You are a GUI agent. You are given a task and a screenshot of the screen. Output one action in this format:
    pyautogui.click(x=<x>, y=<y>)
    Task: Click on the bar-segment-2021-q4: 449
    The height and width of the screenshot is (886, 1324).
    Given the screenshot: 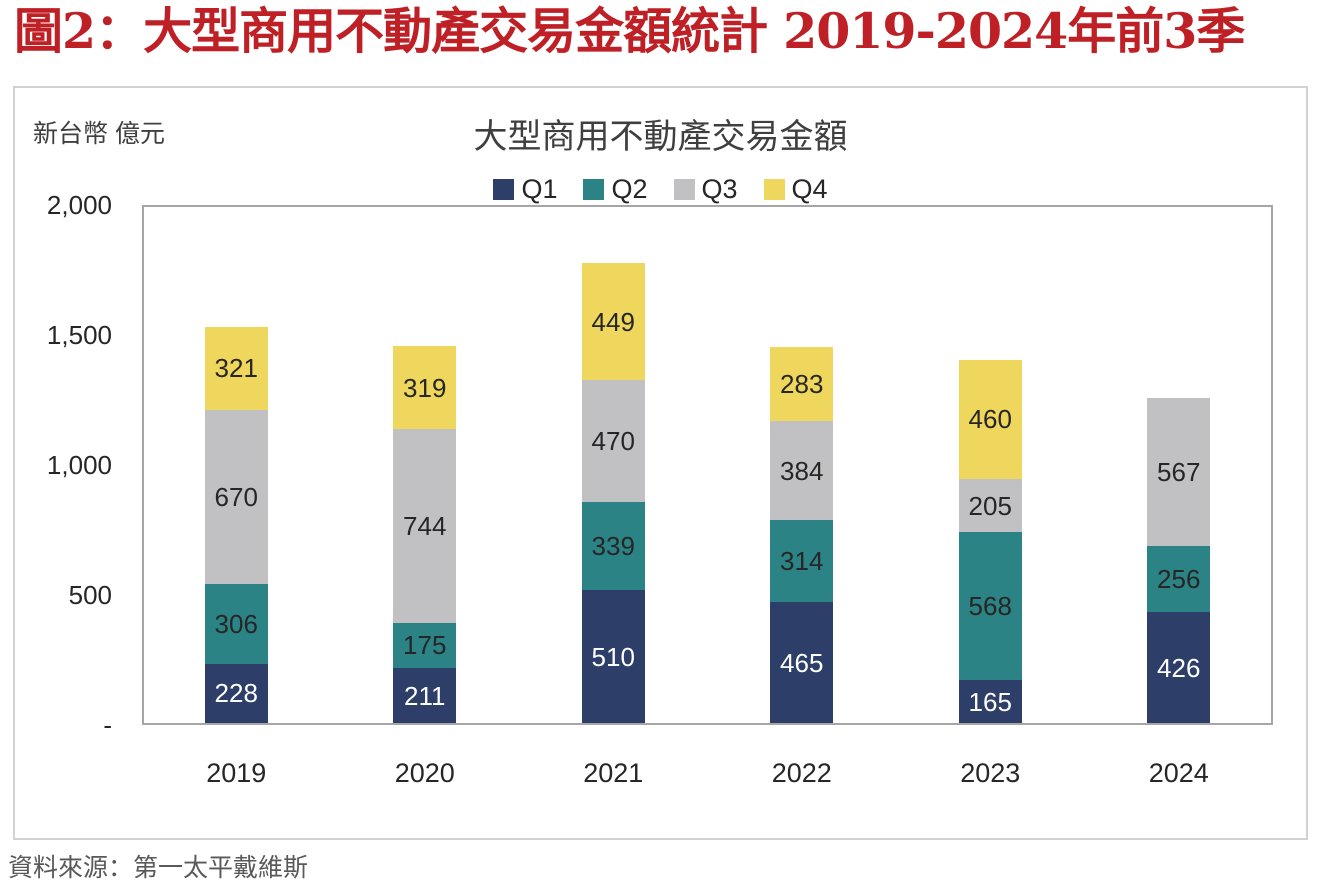 What is the action you would take?
    pyautogui.click(x=613, y=322)
    